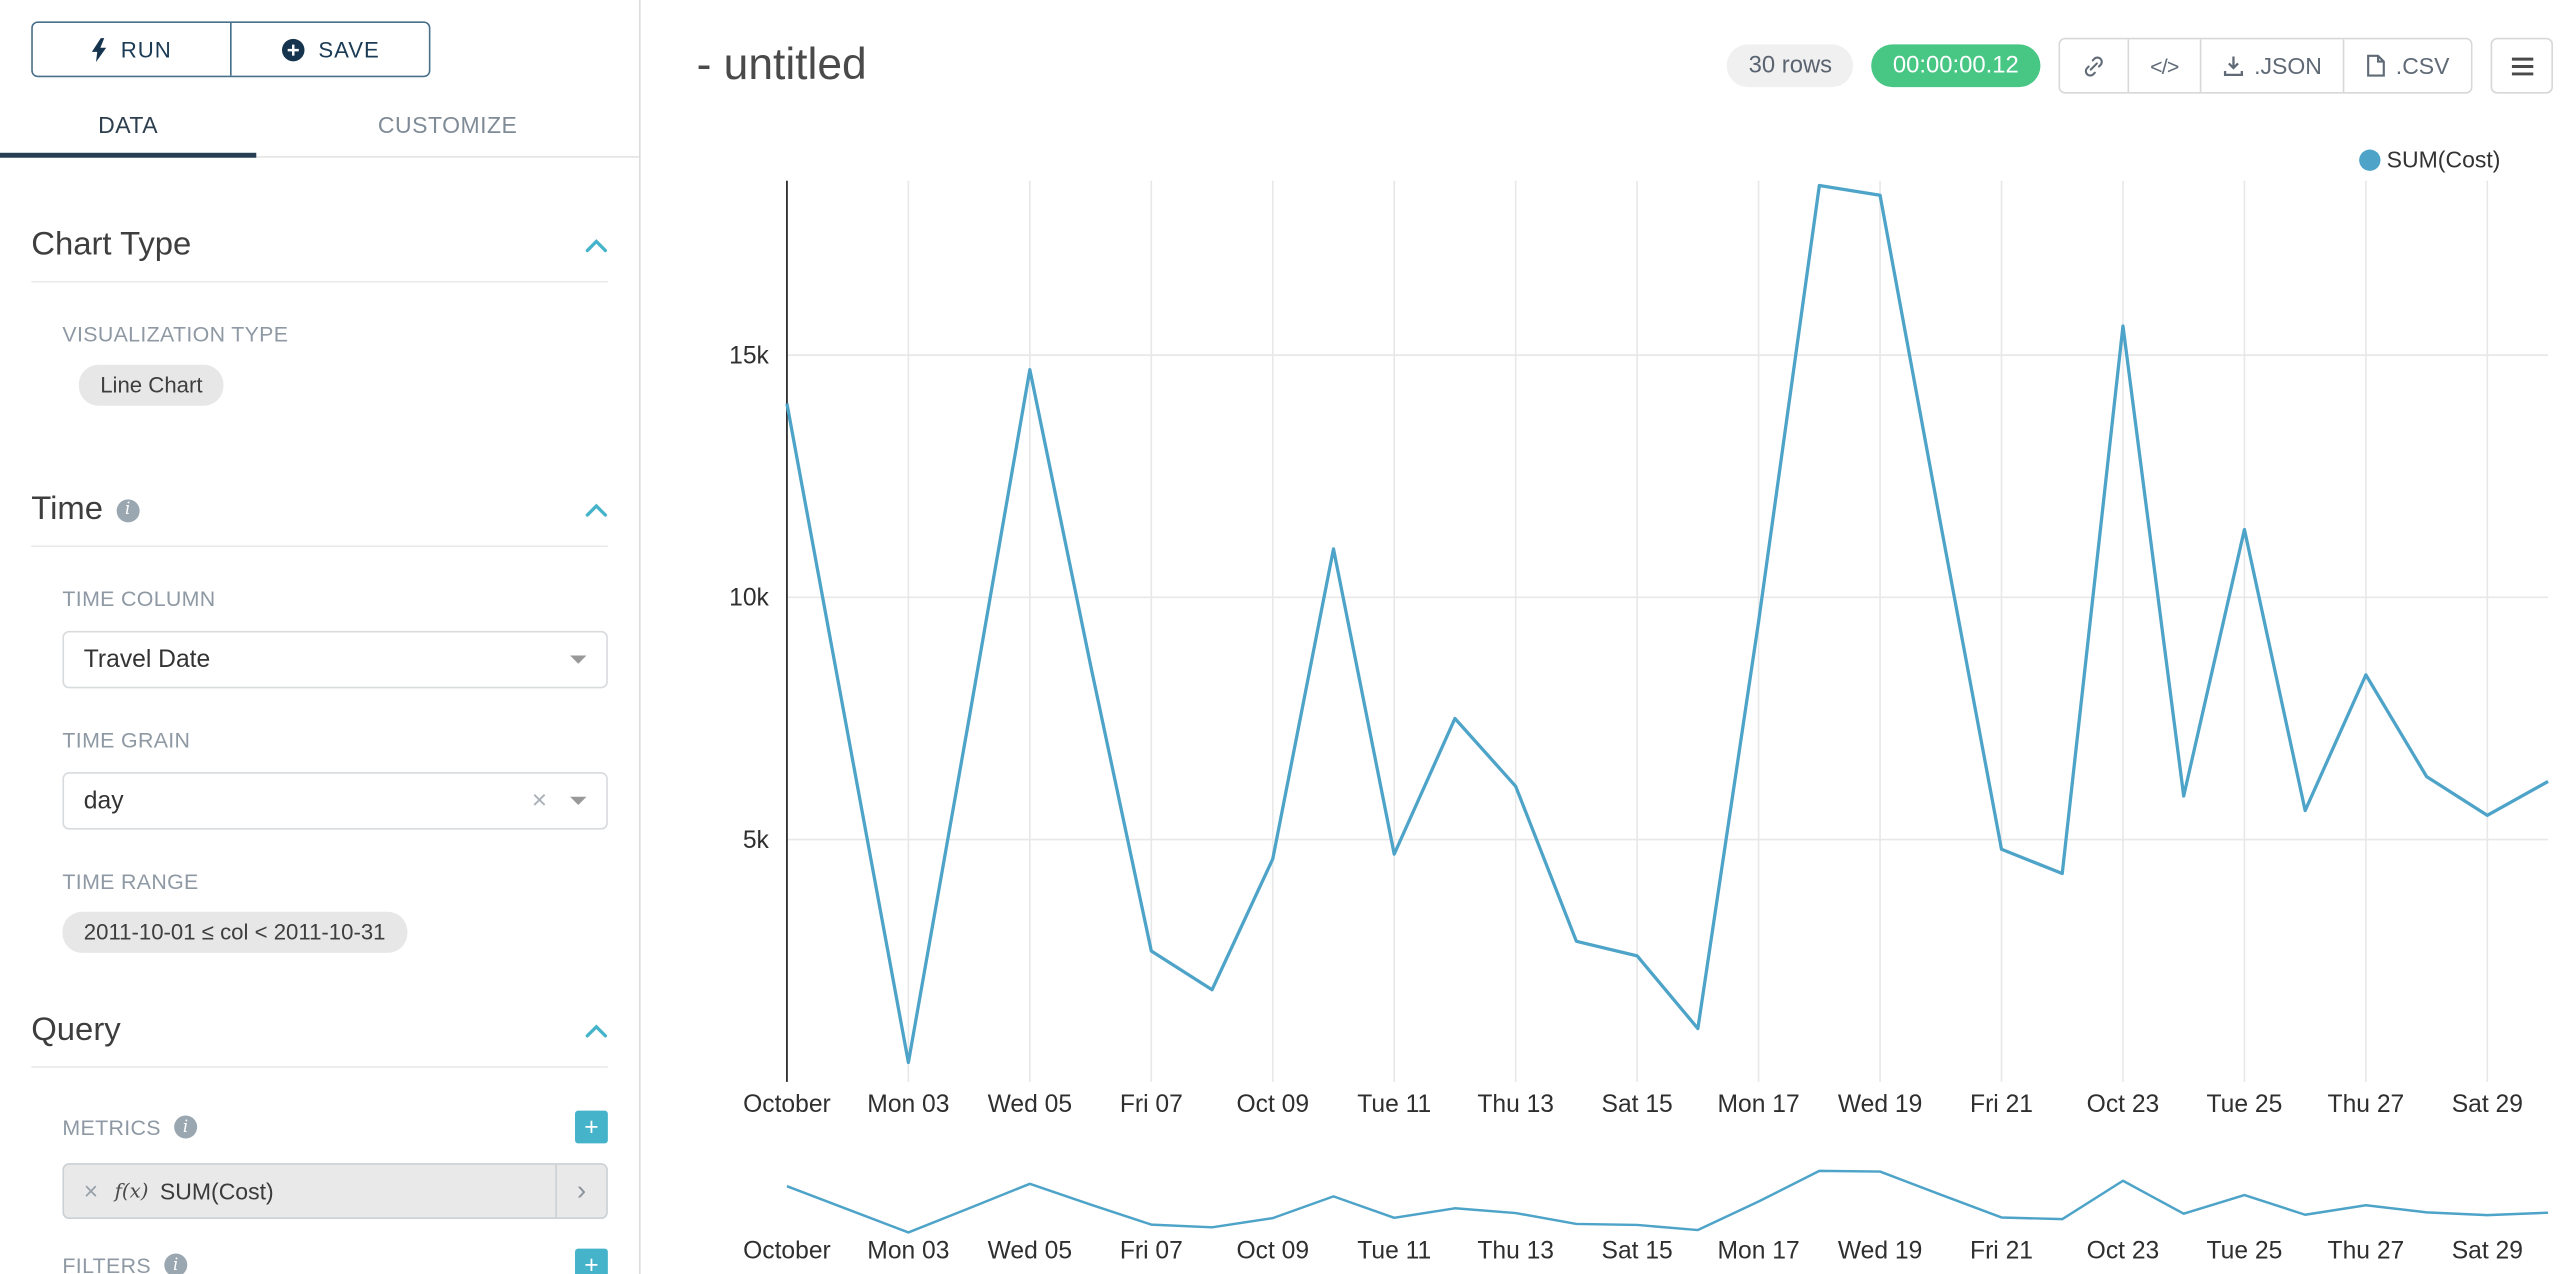  I want to click on embed-code-button: </>, so click(2163, 65).